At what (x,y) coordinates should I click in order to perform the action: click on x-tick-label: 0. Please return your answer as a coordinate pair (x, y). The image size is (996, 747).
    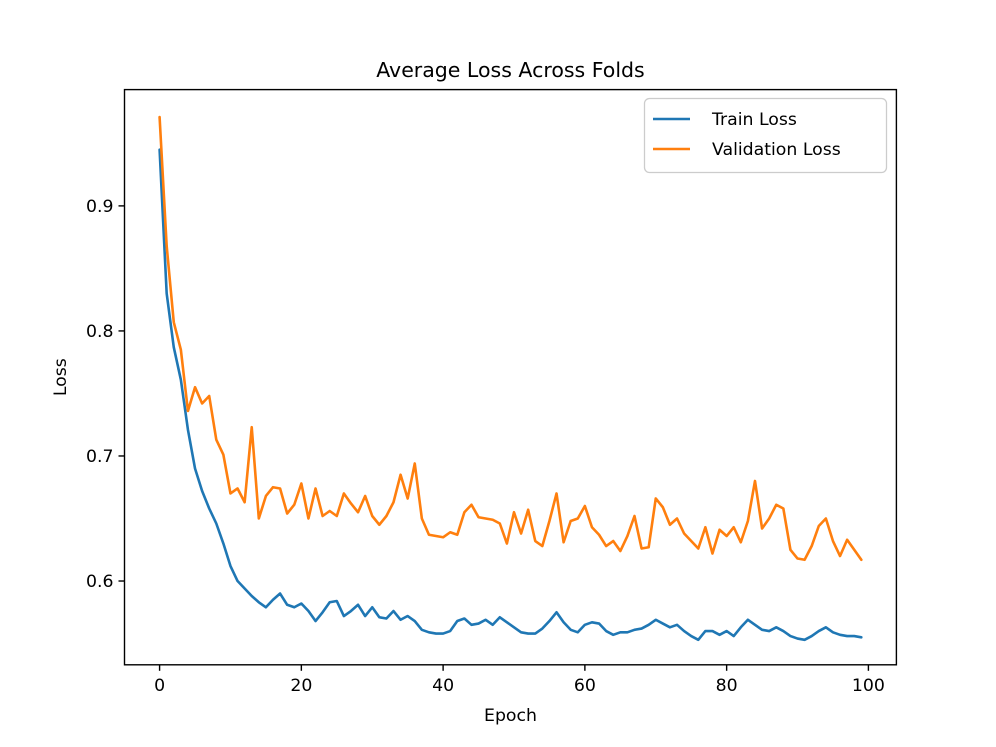
    Looking at the image, I should click on (159, 686).